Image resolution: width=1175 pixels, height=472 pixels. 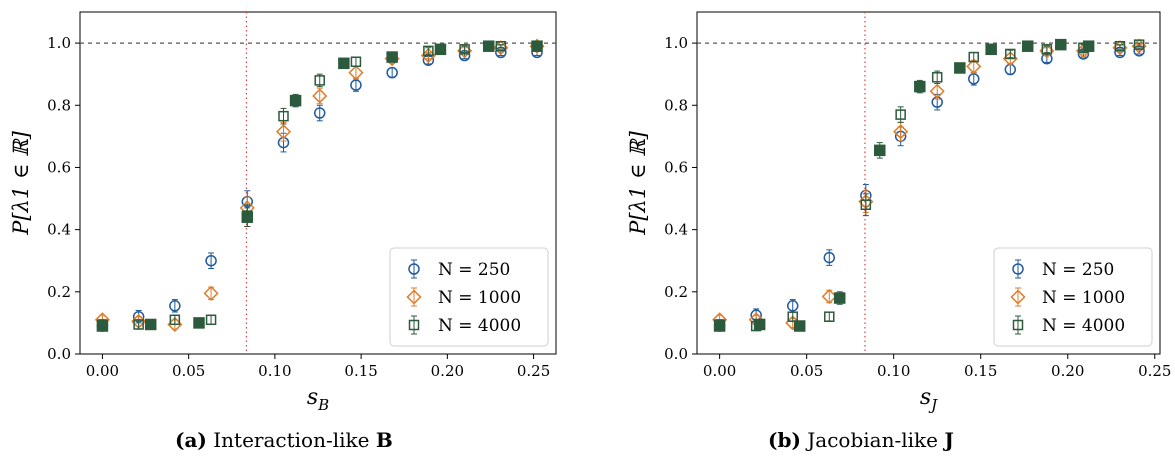 What do you see at coordinates (102, 371) in the screenshot?
I see `x-tick-label: 0.00` at bounding box center [102, 371].